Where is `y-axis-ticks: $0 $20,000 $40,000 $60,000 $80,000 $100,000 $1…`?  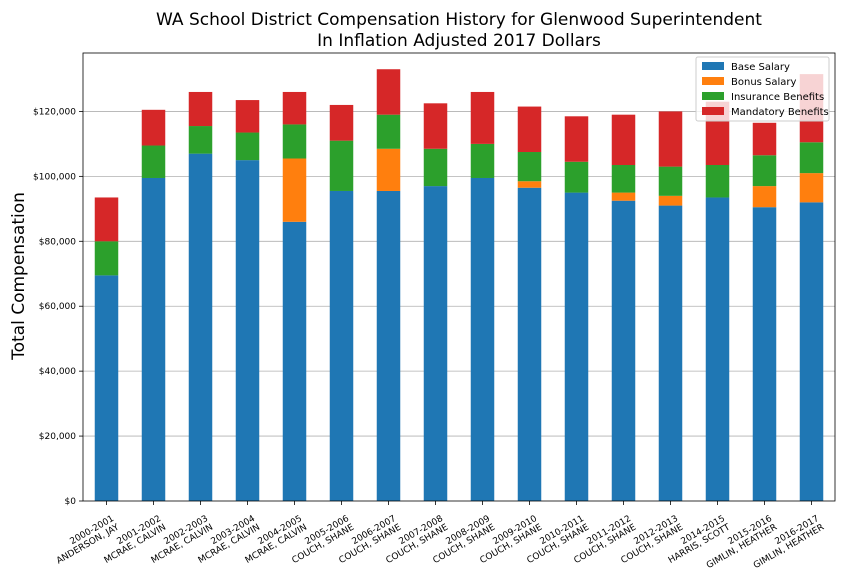
y-axis-ticks: $0 $20,000 $40,000 $60,000 $80,000 $100,000 $1… is located at coordinates (58, 307).